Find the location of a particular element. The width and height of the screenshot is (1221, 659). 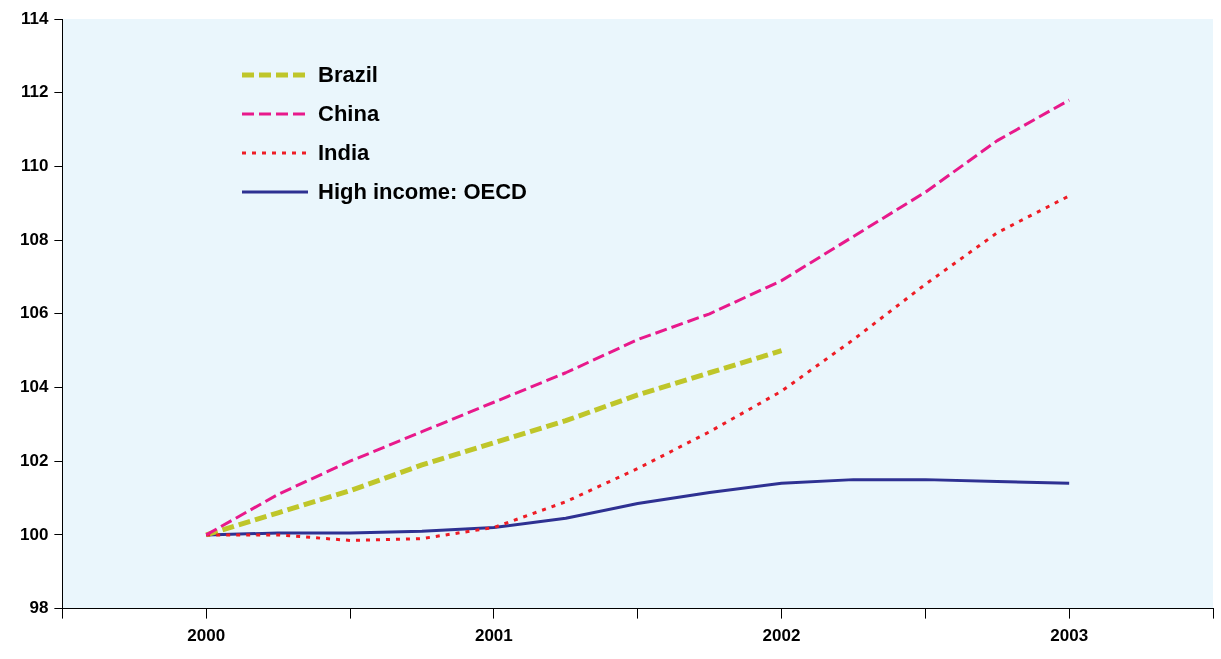

legend-label: High income: OECD is located at coordinates (423, 191).